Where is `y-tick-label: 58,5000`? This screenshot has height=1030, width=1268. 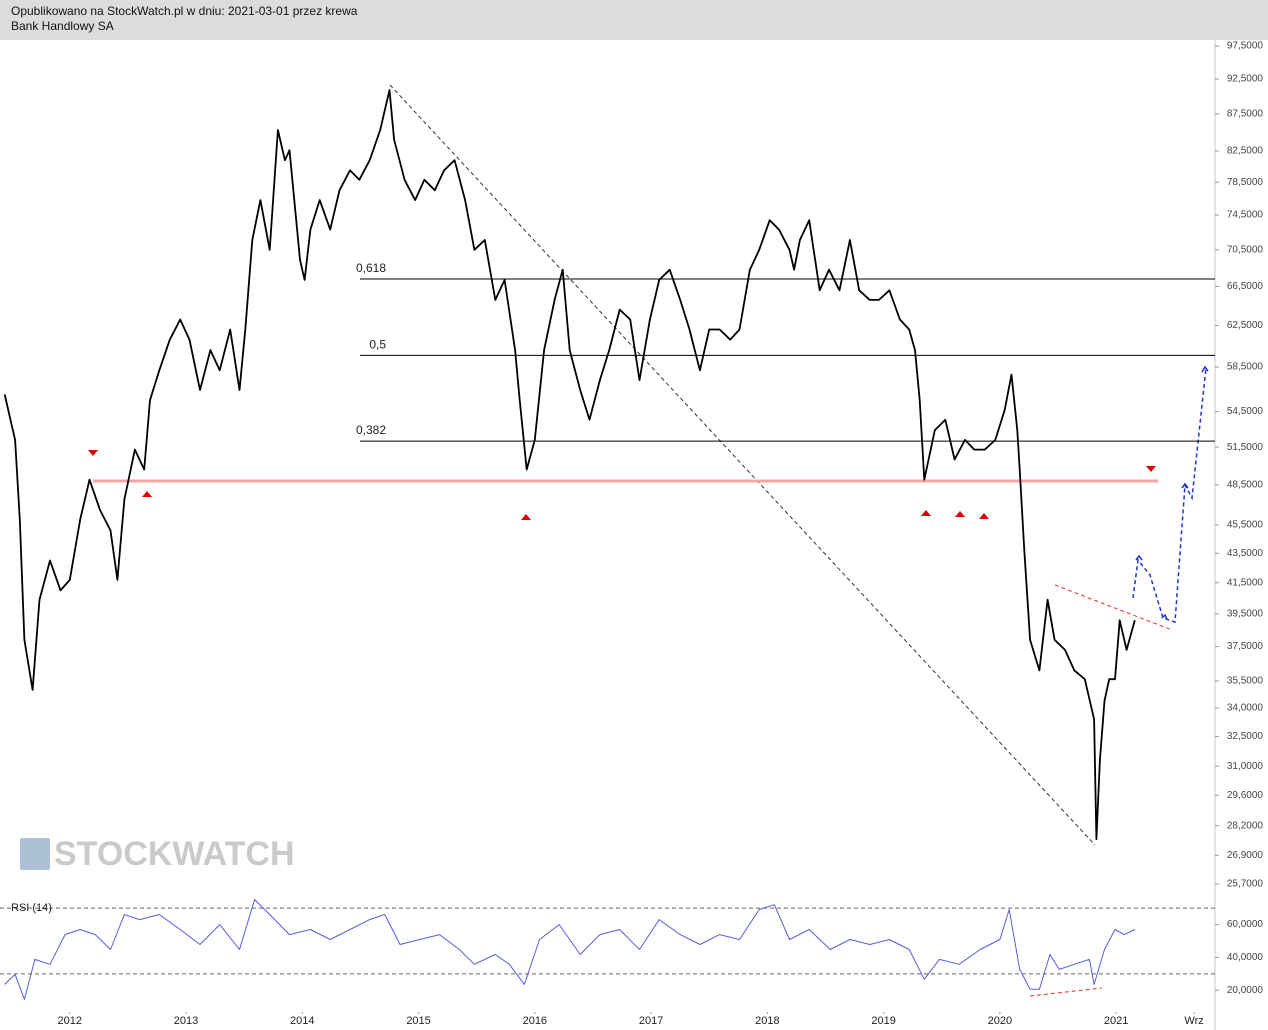
y-tick-label: 58,5000 is located at coordinates (1245, 367).